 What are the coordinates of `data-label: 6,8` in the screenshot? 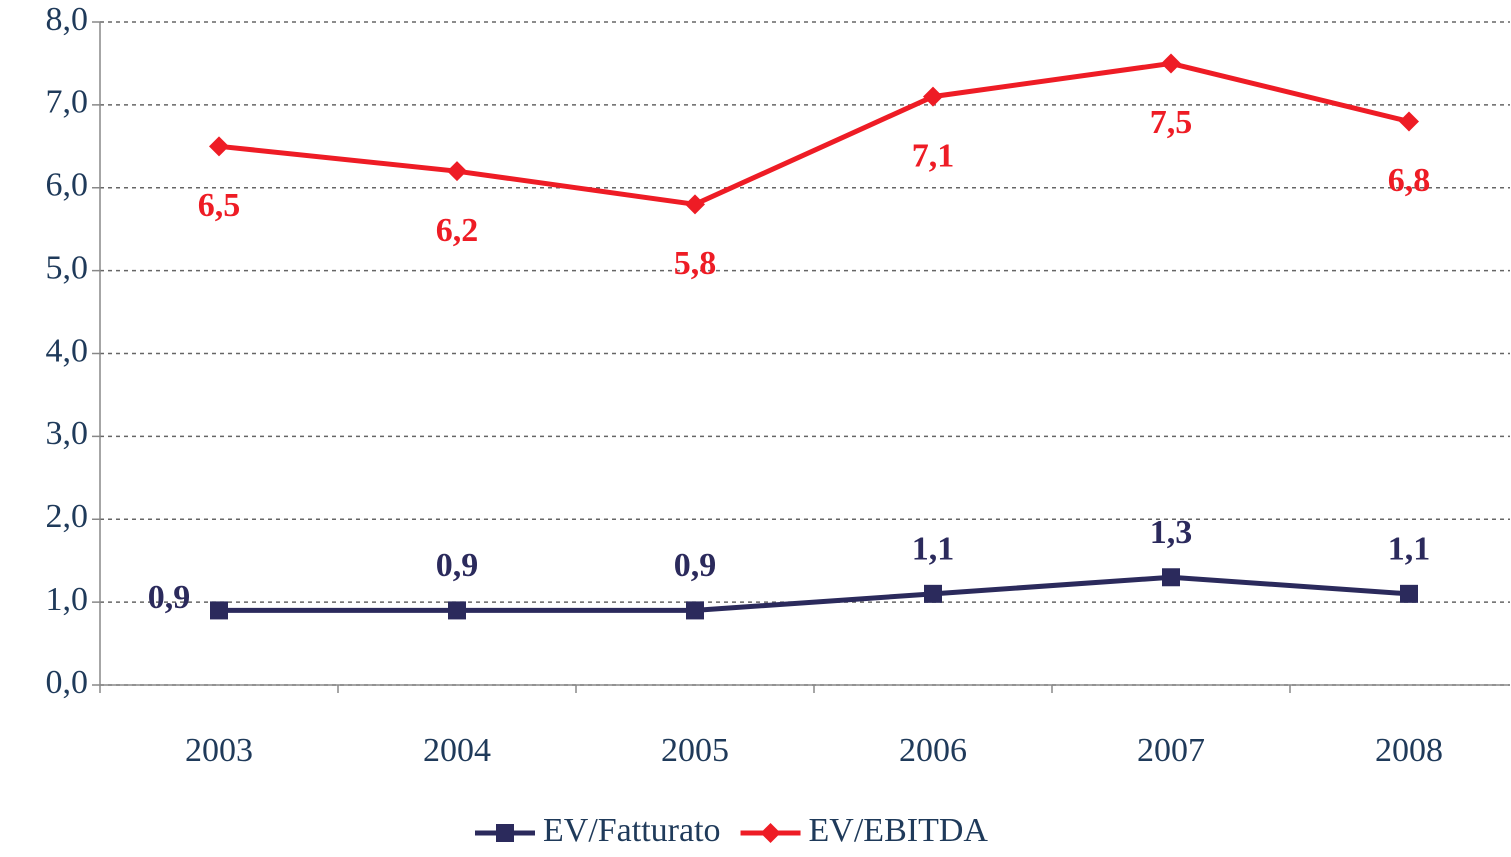 It's located at (1409, 180).